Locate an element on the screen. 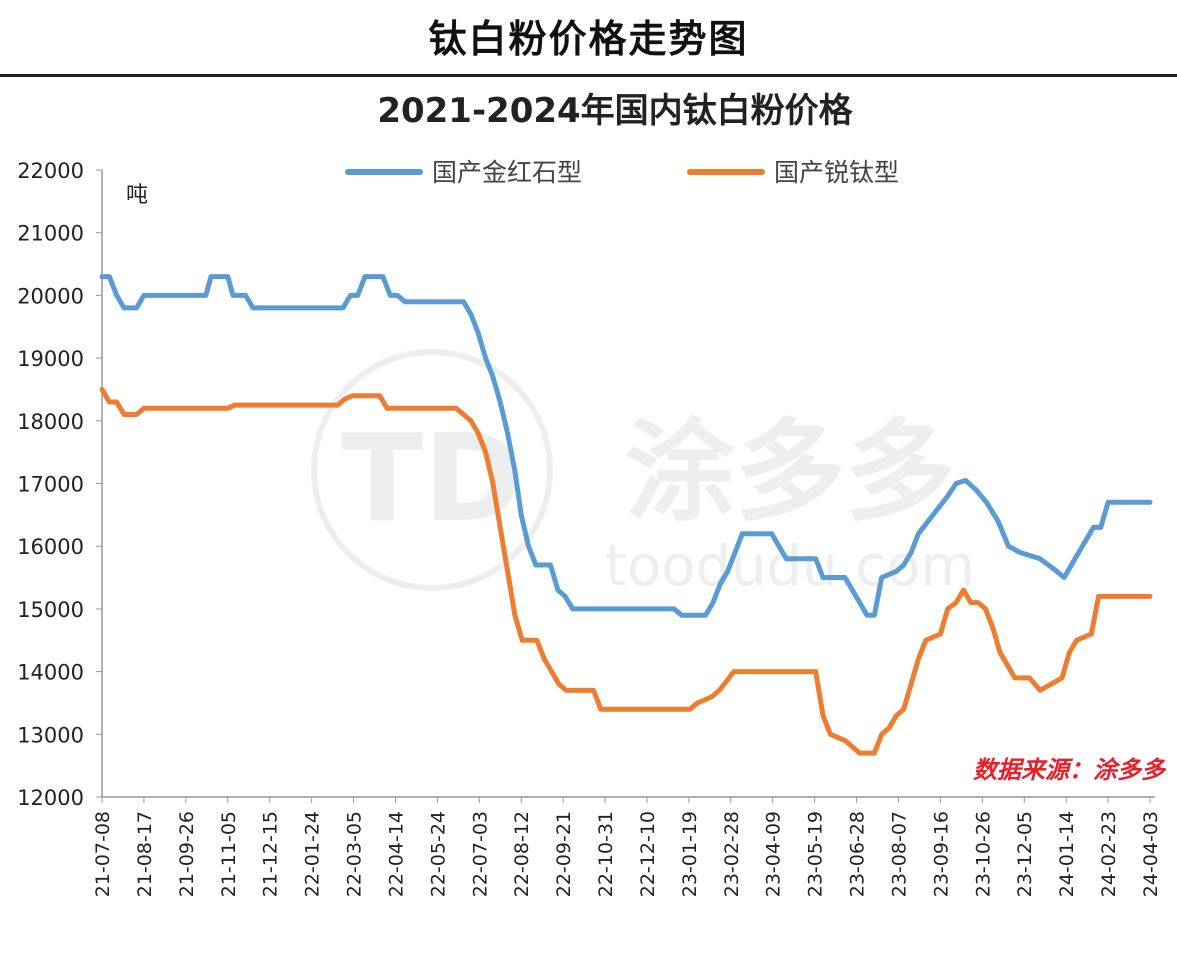 Image resolution: width=1177 pixels, height=962 pixels. watermark-text: toodudu.com is located at coordinates (790, 566).